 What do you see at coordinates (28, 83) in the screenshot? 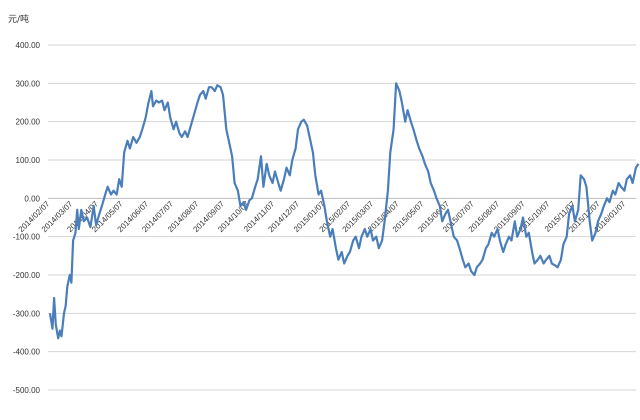
I see `y-tick-label: 300.00` at bounding box center [28, 83].